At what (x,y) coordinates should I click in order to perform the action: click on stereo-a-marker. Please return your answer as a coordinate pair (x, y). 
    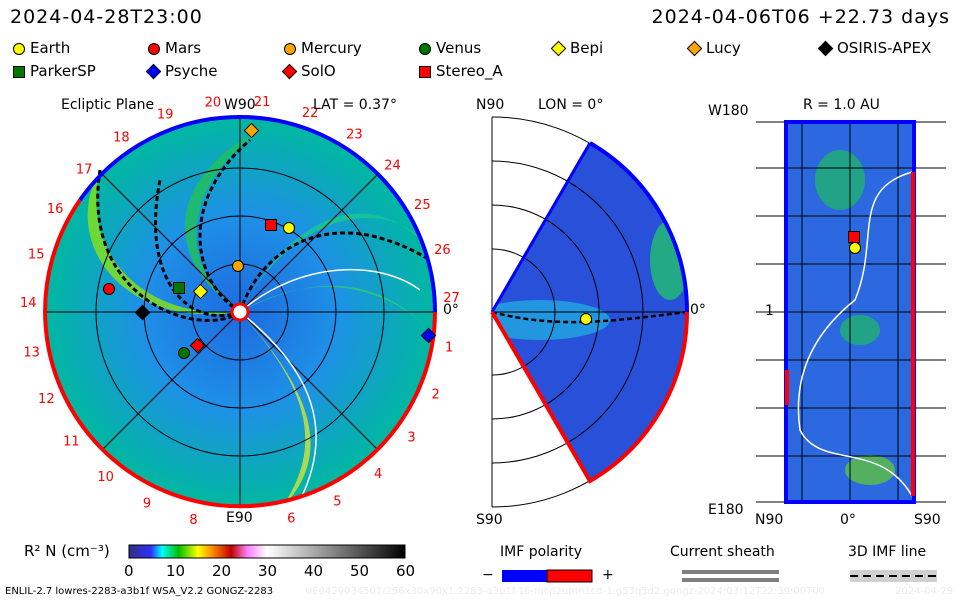
    Looking at the image, I should click on (271, 225).